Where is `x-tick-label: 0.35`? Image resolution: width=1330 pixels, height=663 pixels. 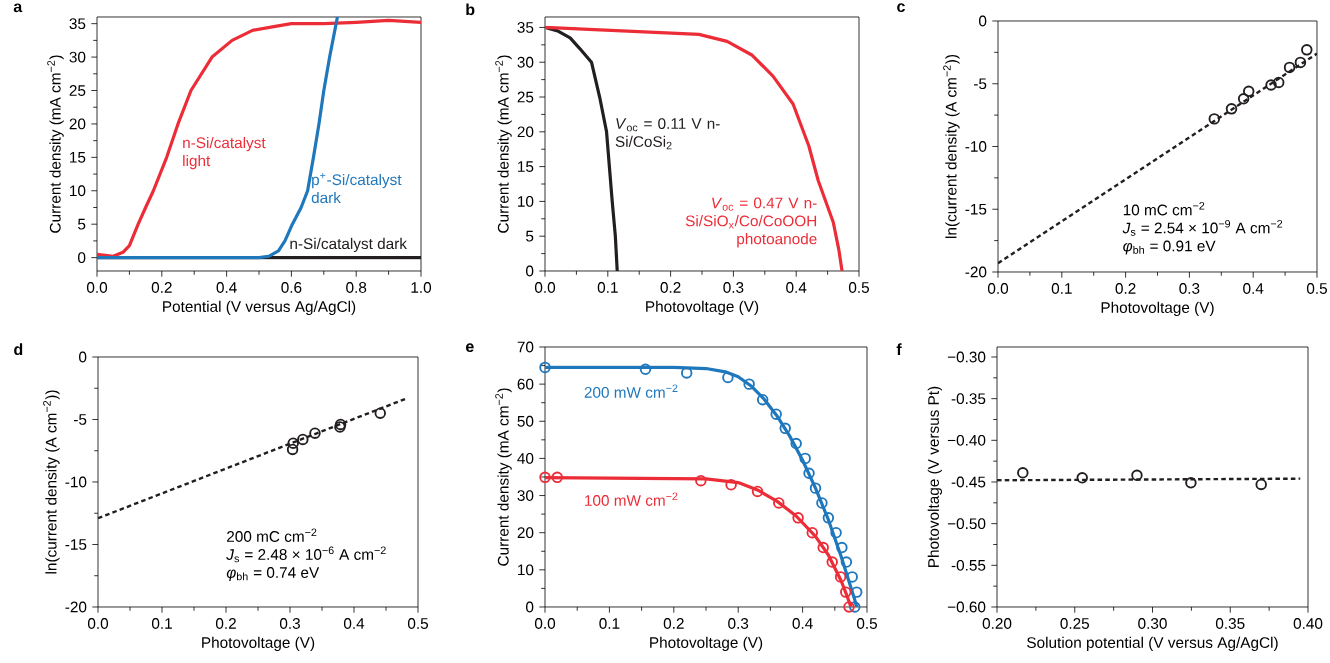 x-tick-label: 0.35 is located at coordinates (1230, 623).